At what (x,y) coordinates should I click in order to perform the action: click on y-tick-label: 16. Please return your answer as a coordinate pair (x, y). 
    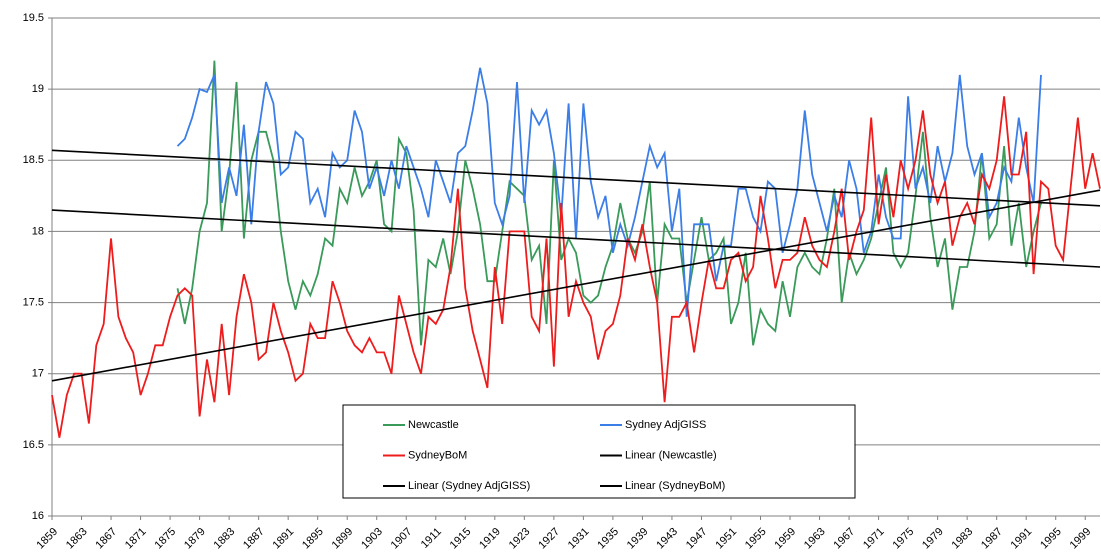
    Looking at the image, I should click on (38, 516).